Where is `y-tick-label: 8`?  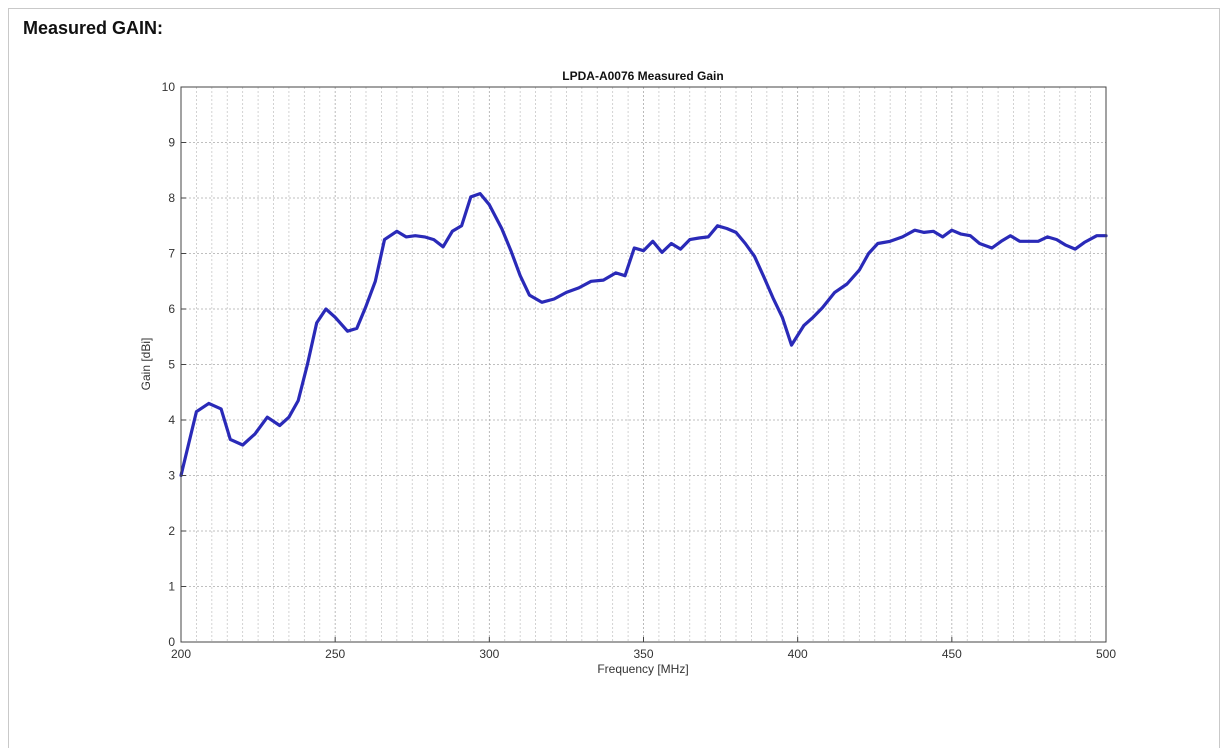
y-tick-label: 8 is located at coordinates (171, 198).